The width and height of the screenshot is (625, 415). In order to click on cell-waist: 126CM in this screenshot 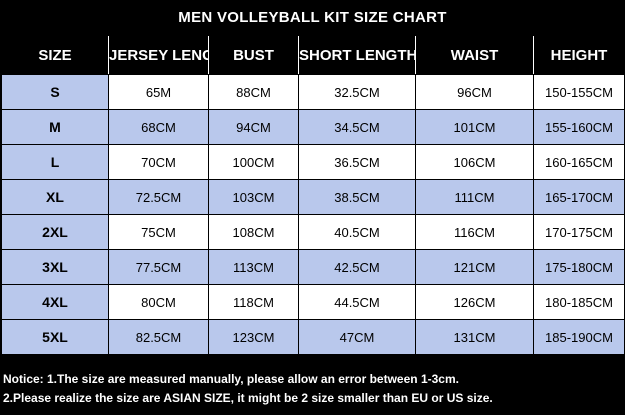, I will do `click(474, 302)`.